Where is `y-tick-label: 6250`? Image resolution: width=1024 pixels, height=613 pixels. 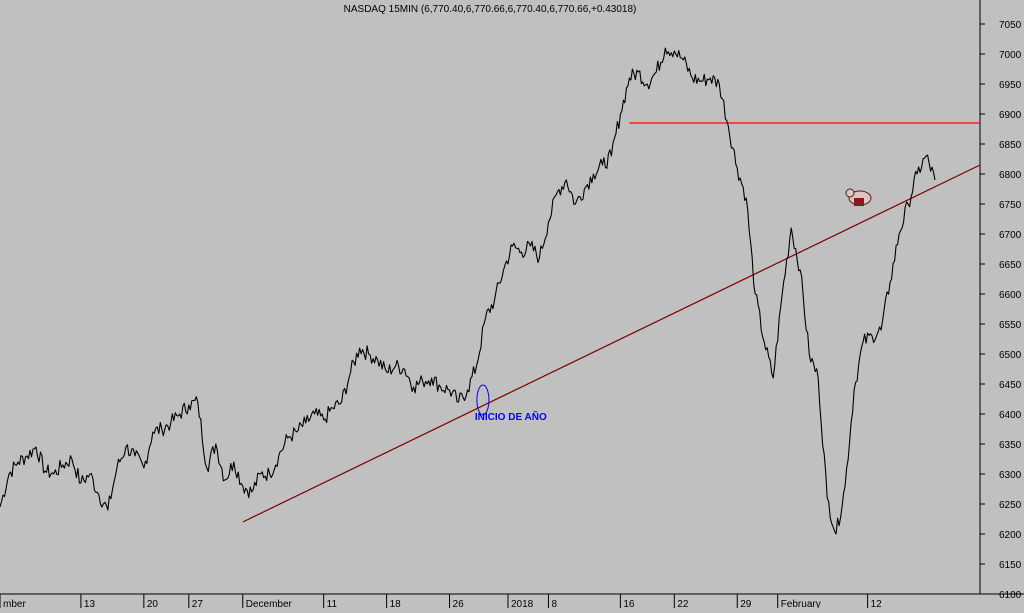 y-tick-label: 6250 is located at coordinates (1010, 505).